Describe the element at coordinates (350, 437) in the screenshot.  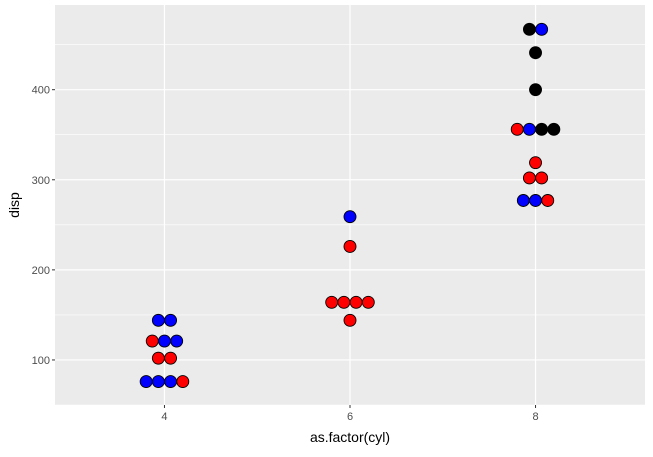
I see `x-axis-label: as.factor(cyl)` at that location.